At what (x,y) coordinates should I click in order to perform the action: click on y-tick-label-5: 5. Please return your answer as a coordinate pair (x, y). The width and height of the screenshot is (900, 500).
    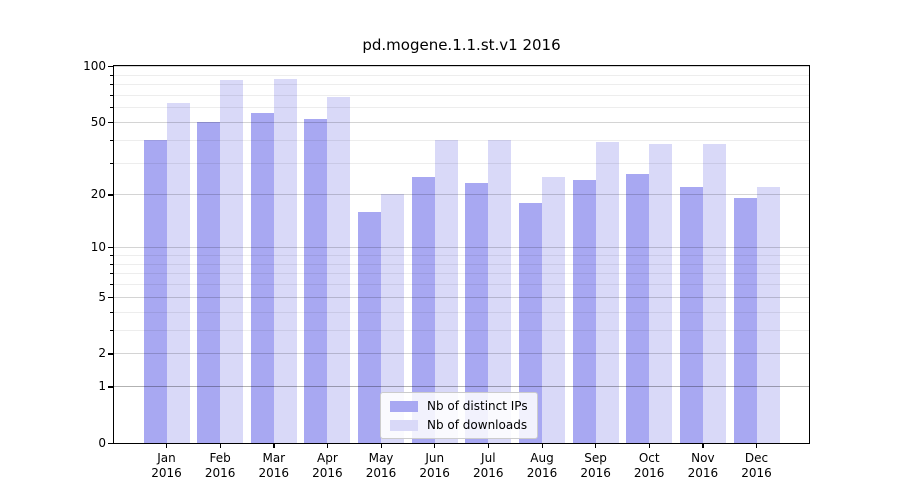
    Looking at the image, I should click on (102, 296).